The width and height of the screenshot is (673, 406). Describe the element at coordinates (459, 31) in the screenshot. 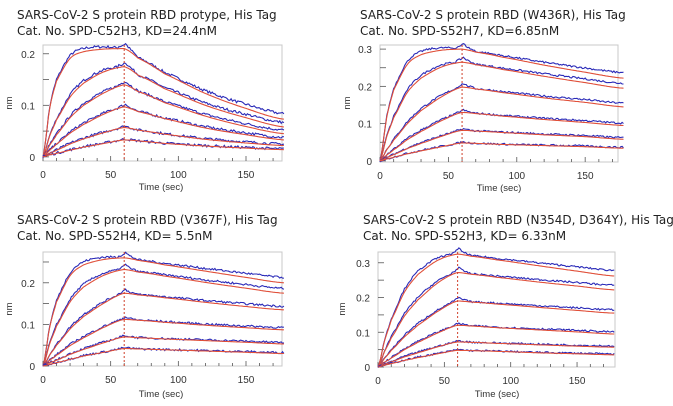

I see `panel-subtitle: Cat. No. SPD-S52H7, KD=6.85nM` at that location.